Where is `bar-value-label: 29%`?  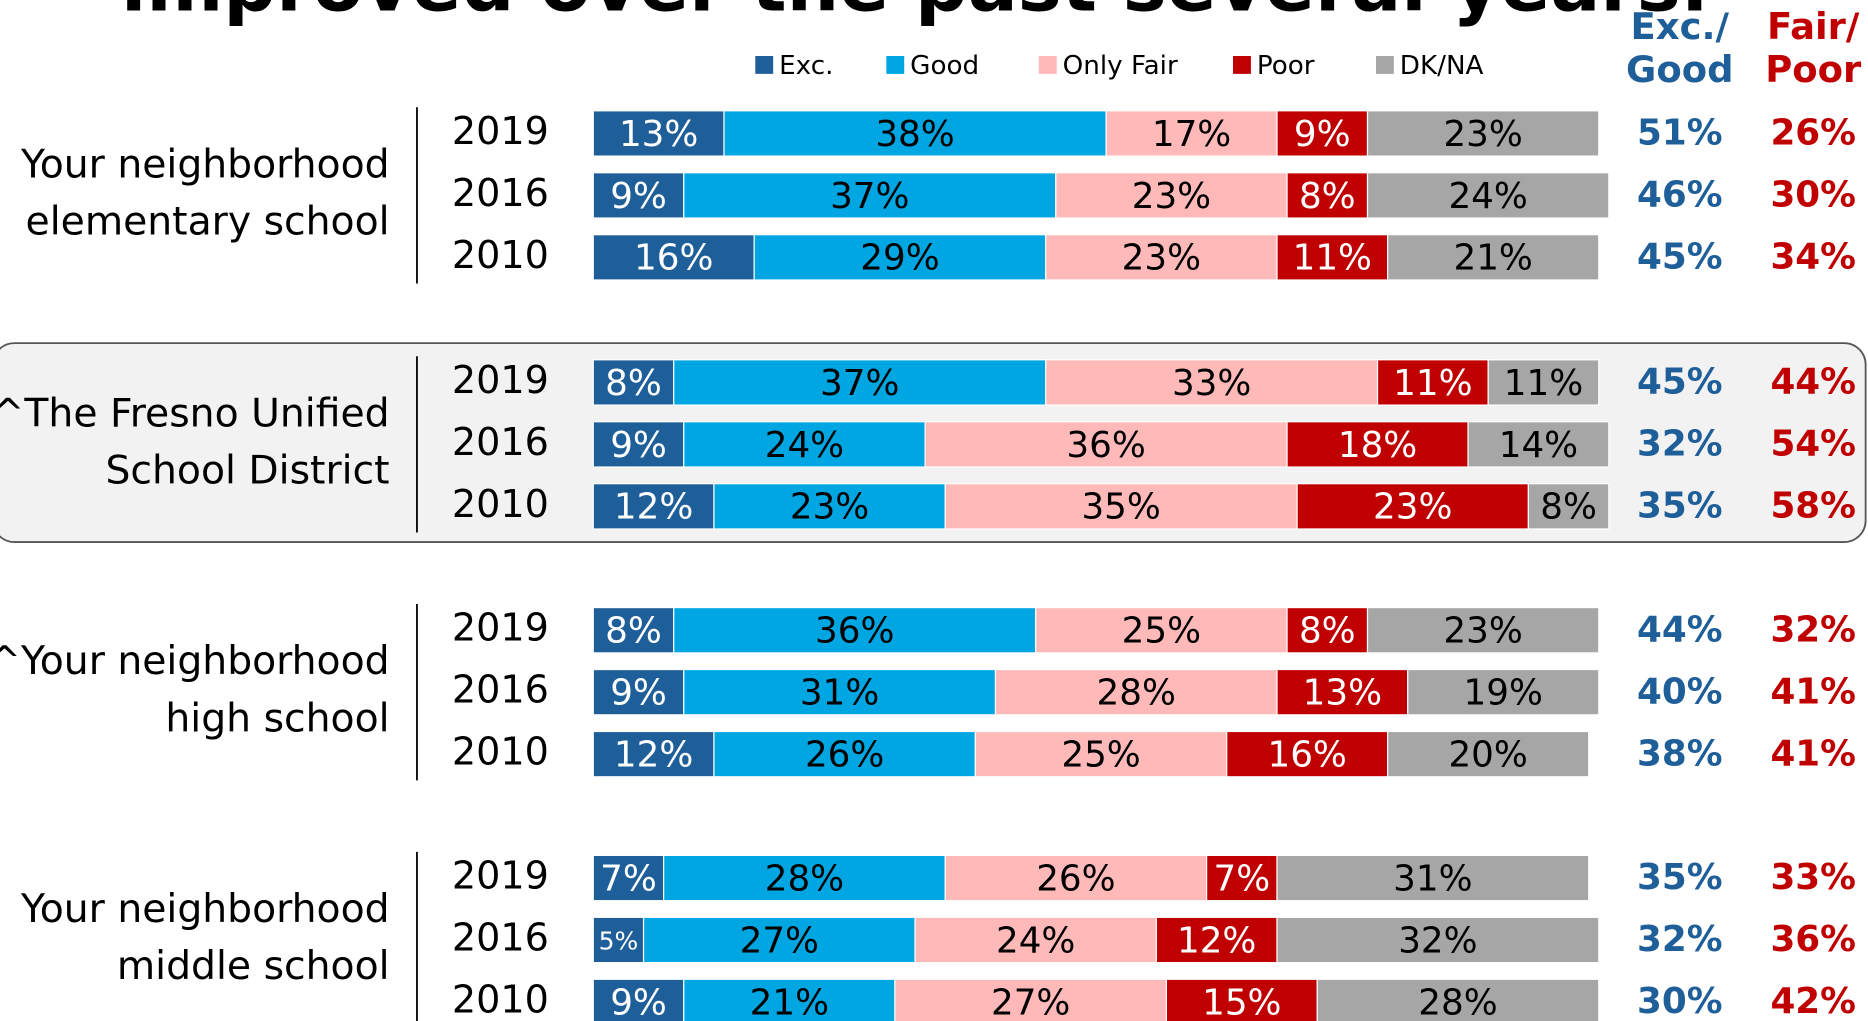 bar-value-label: 29% is located at coordinates (899, 258).